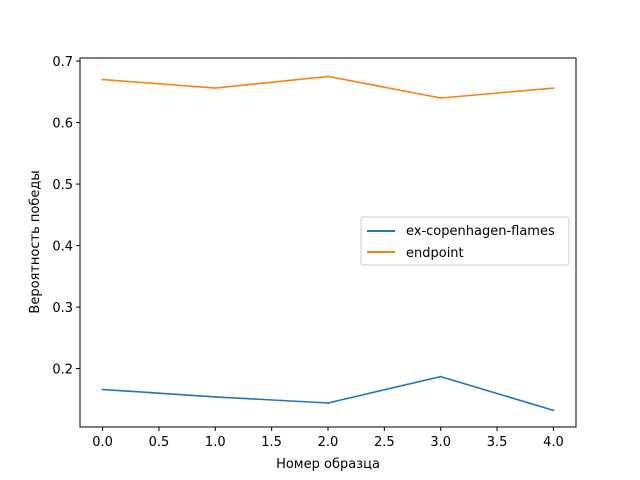 This screenshot has width=640, height=480. I want to click on x-axis: 0.0 0.5 1.0 1.5 2.0 2.5 3.0 3.5 4.0, so click(328, 438).